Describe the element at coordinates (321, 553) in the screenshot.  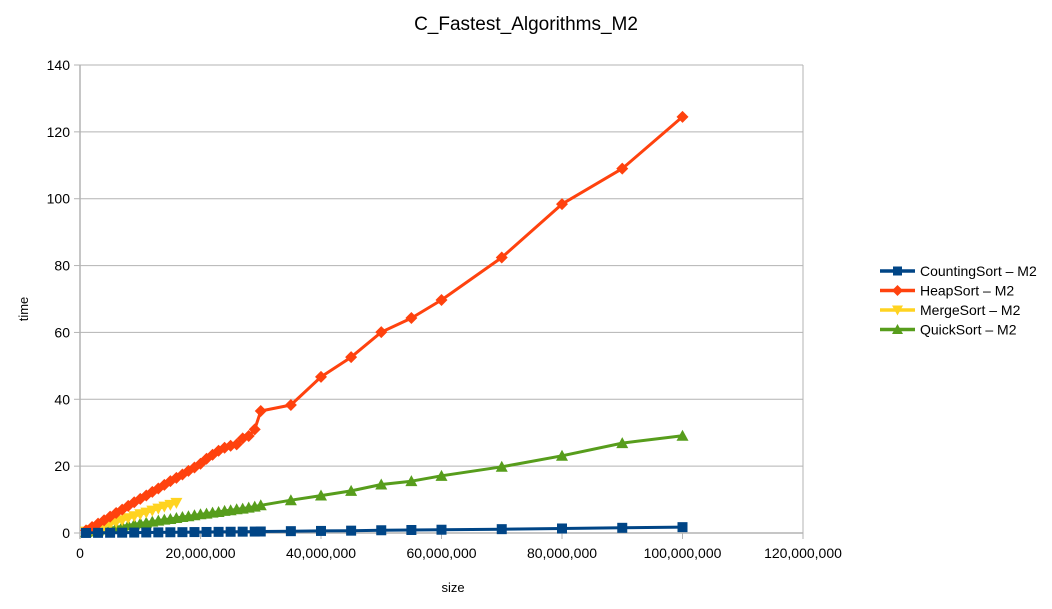
I see `x-tick-label: 40,000,000` at that location.